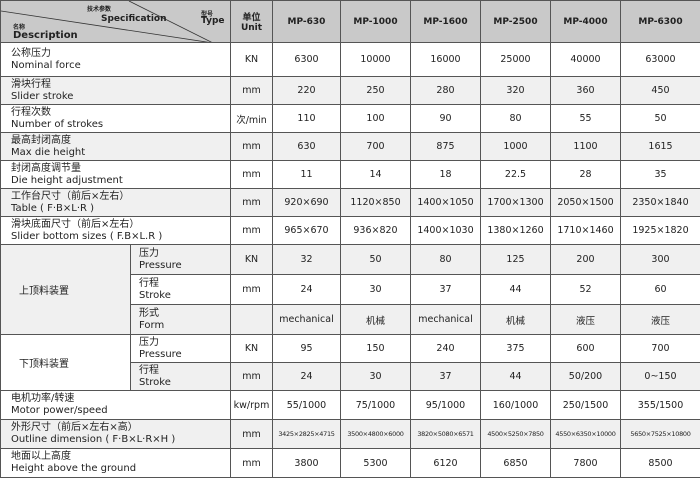  Describe the element at coordinates (31, 112) in the screenshot. I see `desc-cn: 行程次数` at that location.